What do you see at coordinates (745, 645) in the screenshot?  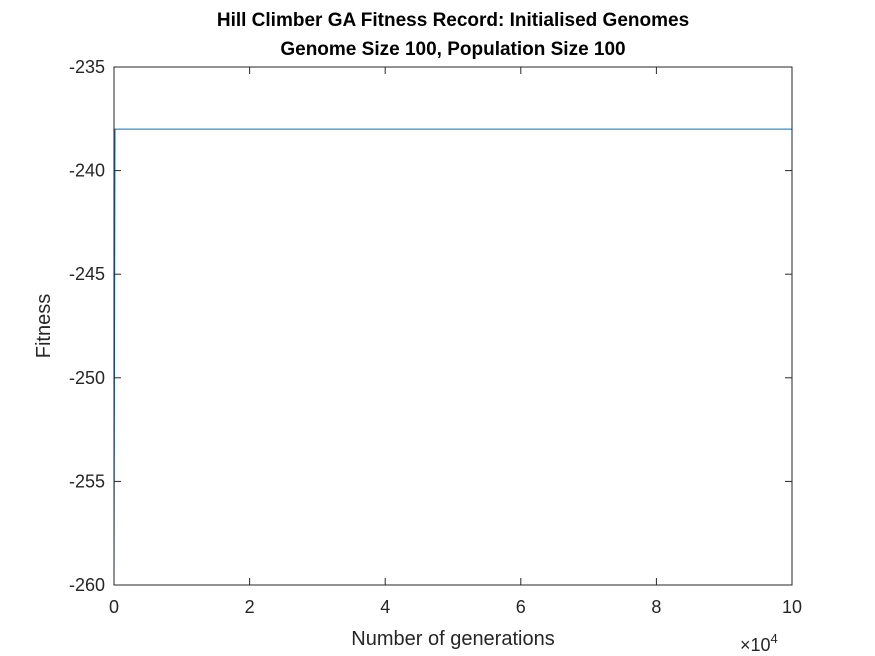 I see `exponent-times-sign: ×` at bounding box center [745, 645].